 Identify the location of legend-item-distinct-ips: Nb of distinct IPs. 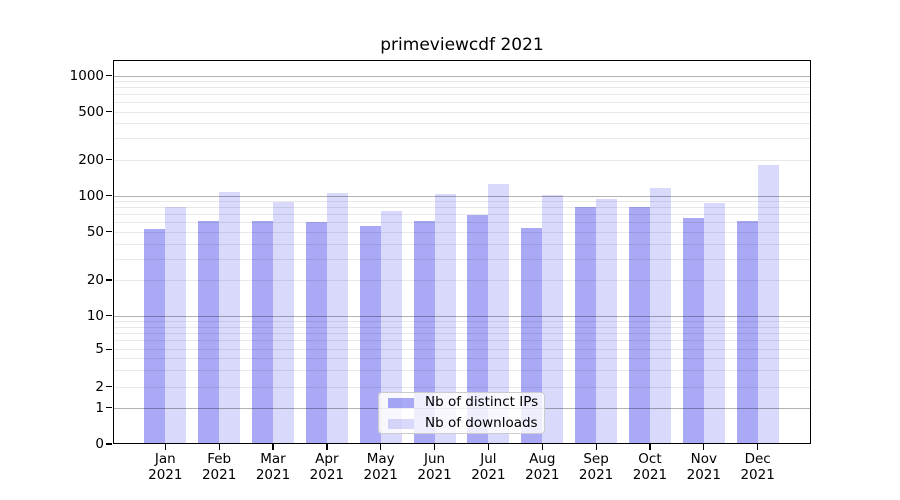
(463, 402).